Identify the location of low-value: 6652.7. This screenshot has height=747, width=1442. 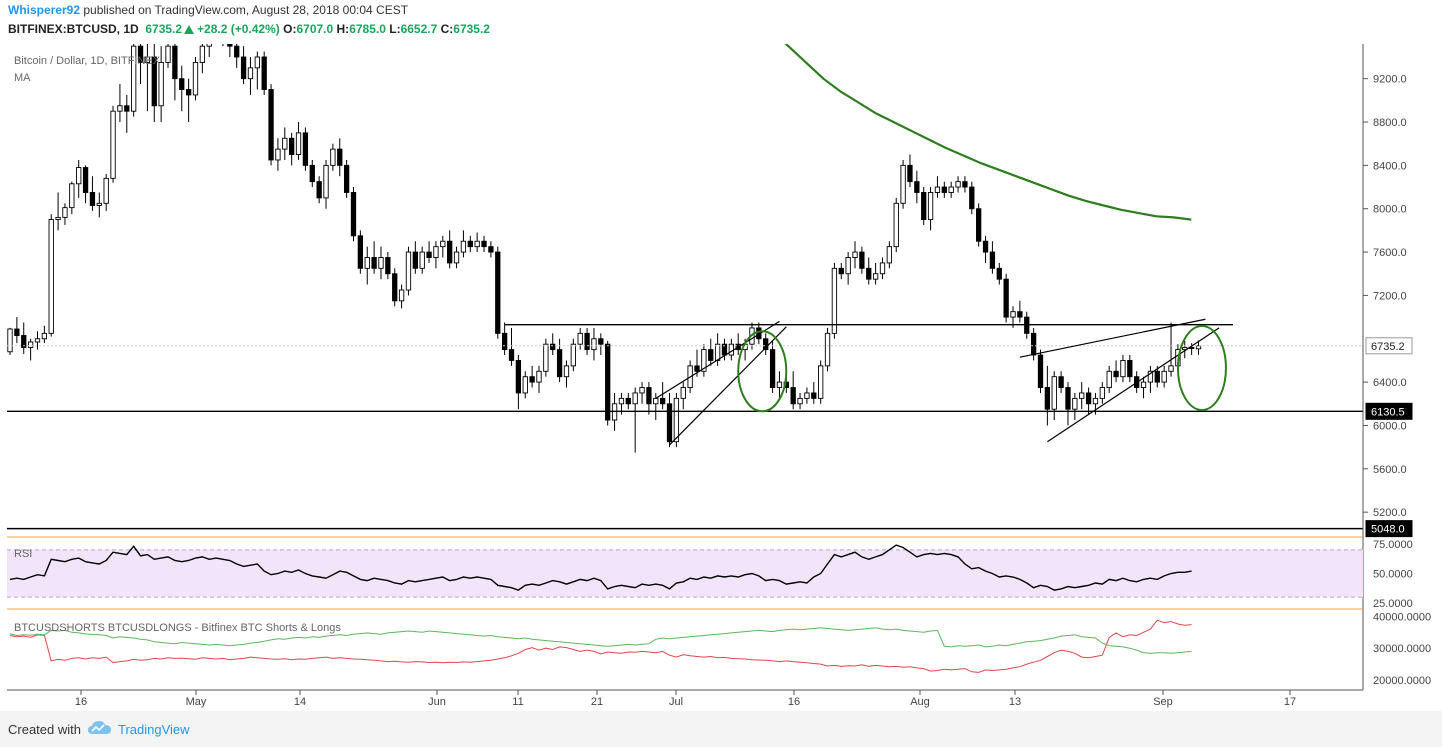
(419, 29).